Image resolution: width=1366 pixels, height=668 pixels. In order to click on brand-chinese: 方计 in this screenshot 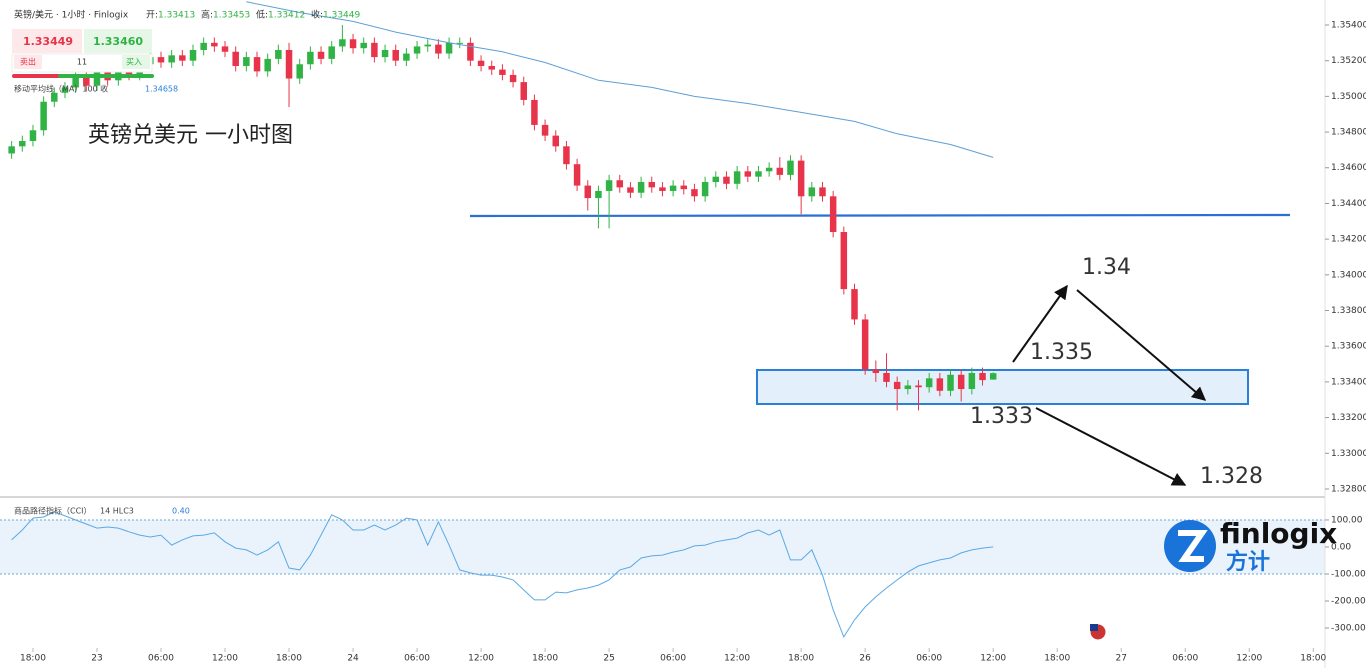, I will do `click(1248, 562)`.